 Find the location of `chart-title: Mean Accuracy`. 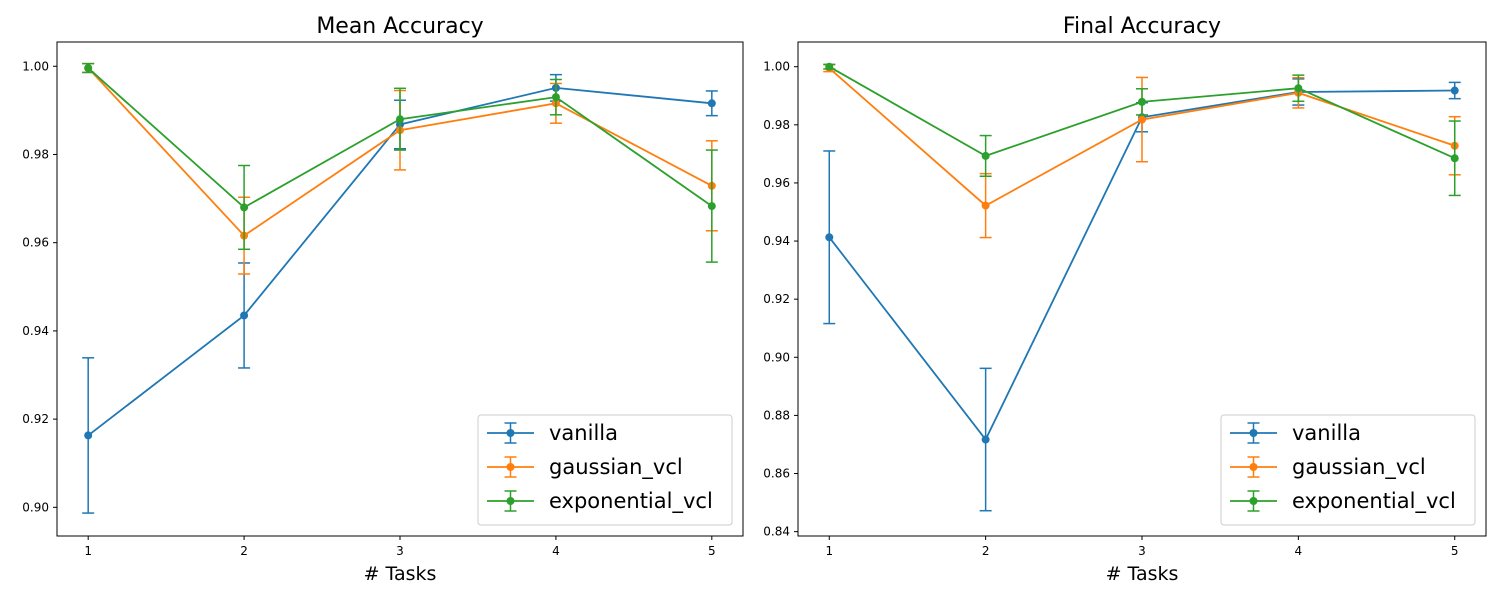

chart-title: Mean Accuracy is located at coordinates (399, 26).